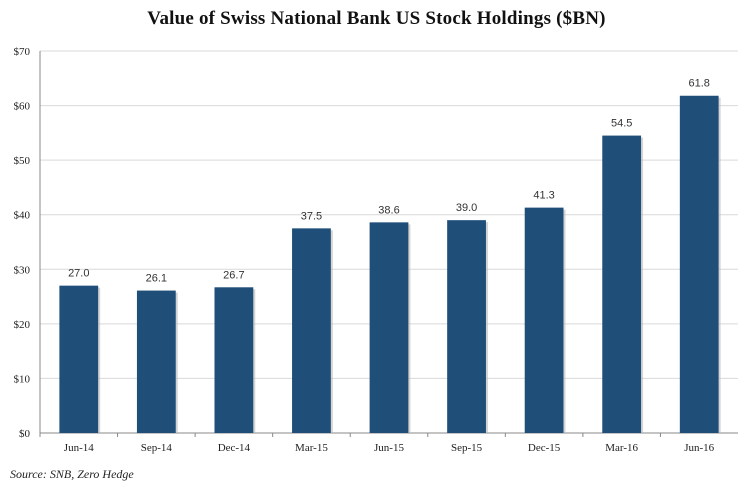 The height and width of the screenshot is (488, 753). Describe the element at coordinates (699, 84) in the screenshot. I see `data-label: 61.8` at that location.